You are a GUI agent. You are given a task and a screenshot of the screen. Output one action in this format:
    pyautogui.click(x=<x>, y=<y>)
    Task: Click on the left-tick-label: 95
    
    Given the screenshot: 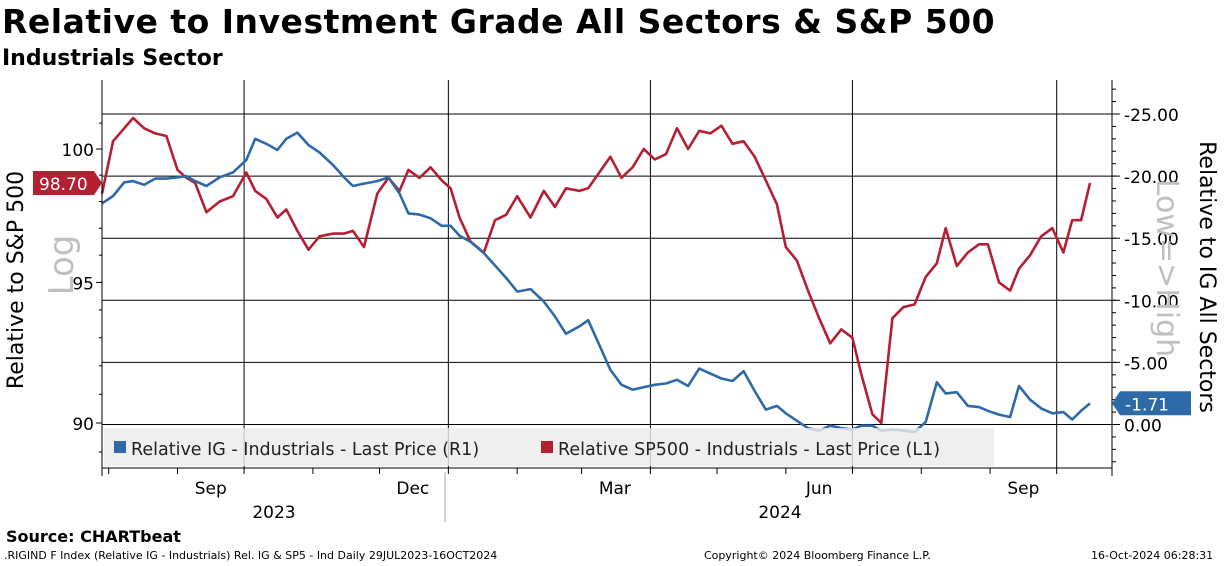 What is the action you would take?
    pyautogui.click(x=83, y=284)
    